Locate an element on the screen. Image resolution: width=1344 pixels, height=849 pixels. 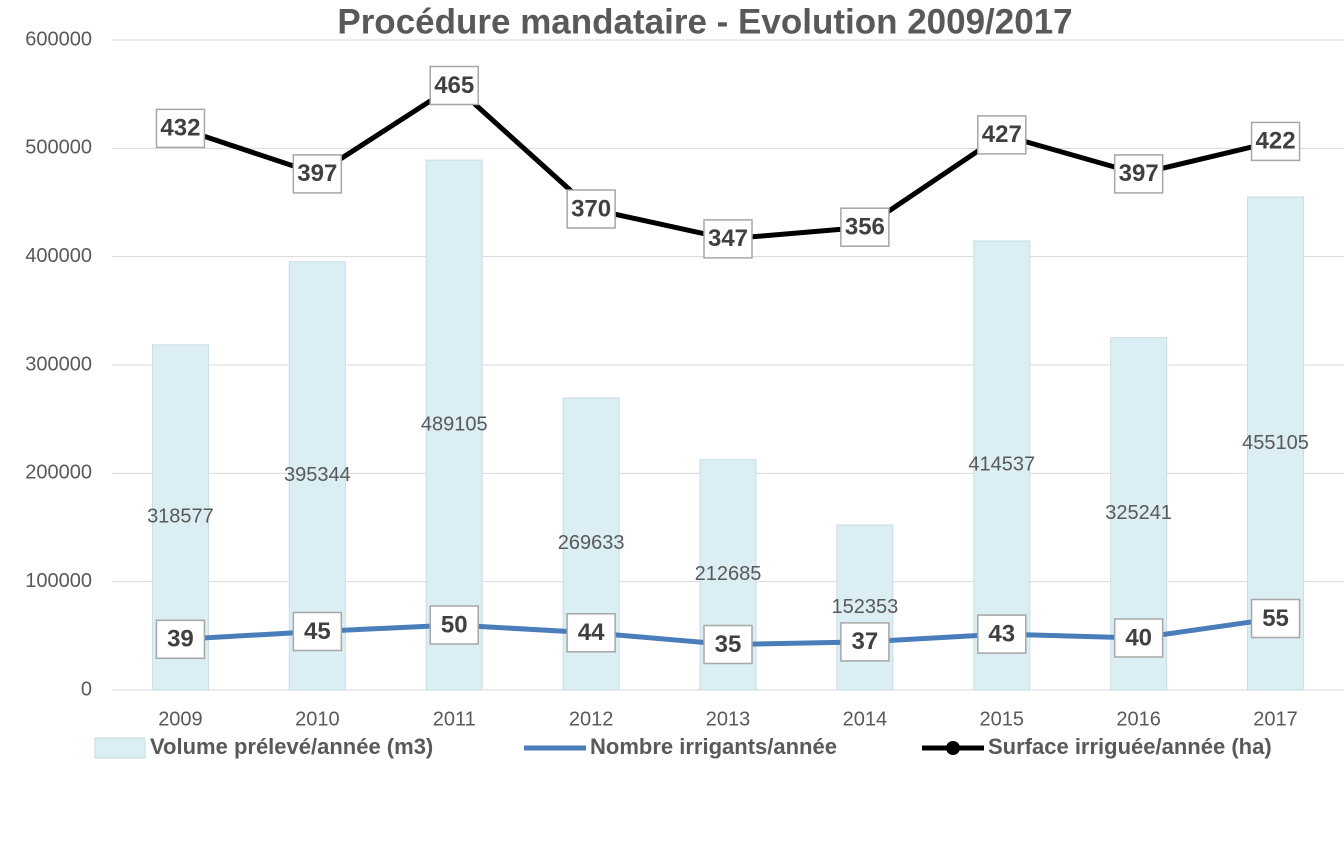
data-label: 269633 is located at coordinates (591, 543).